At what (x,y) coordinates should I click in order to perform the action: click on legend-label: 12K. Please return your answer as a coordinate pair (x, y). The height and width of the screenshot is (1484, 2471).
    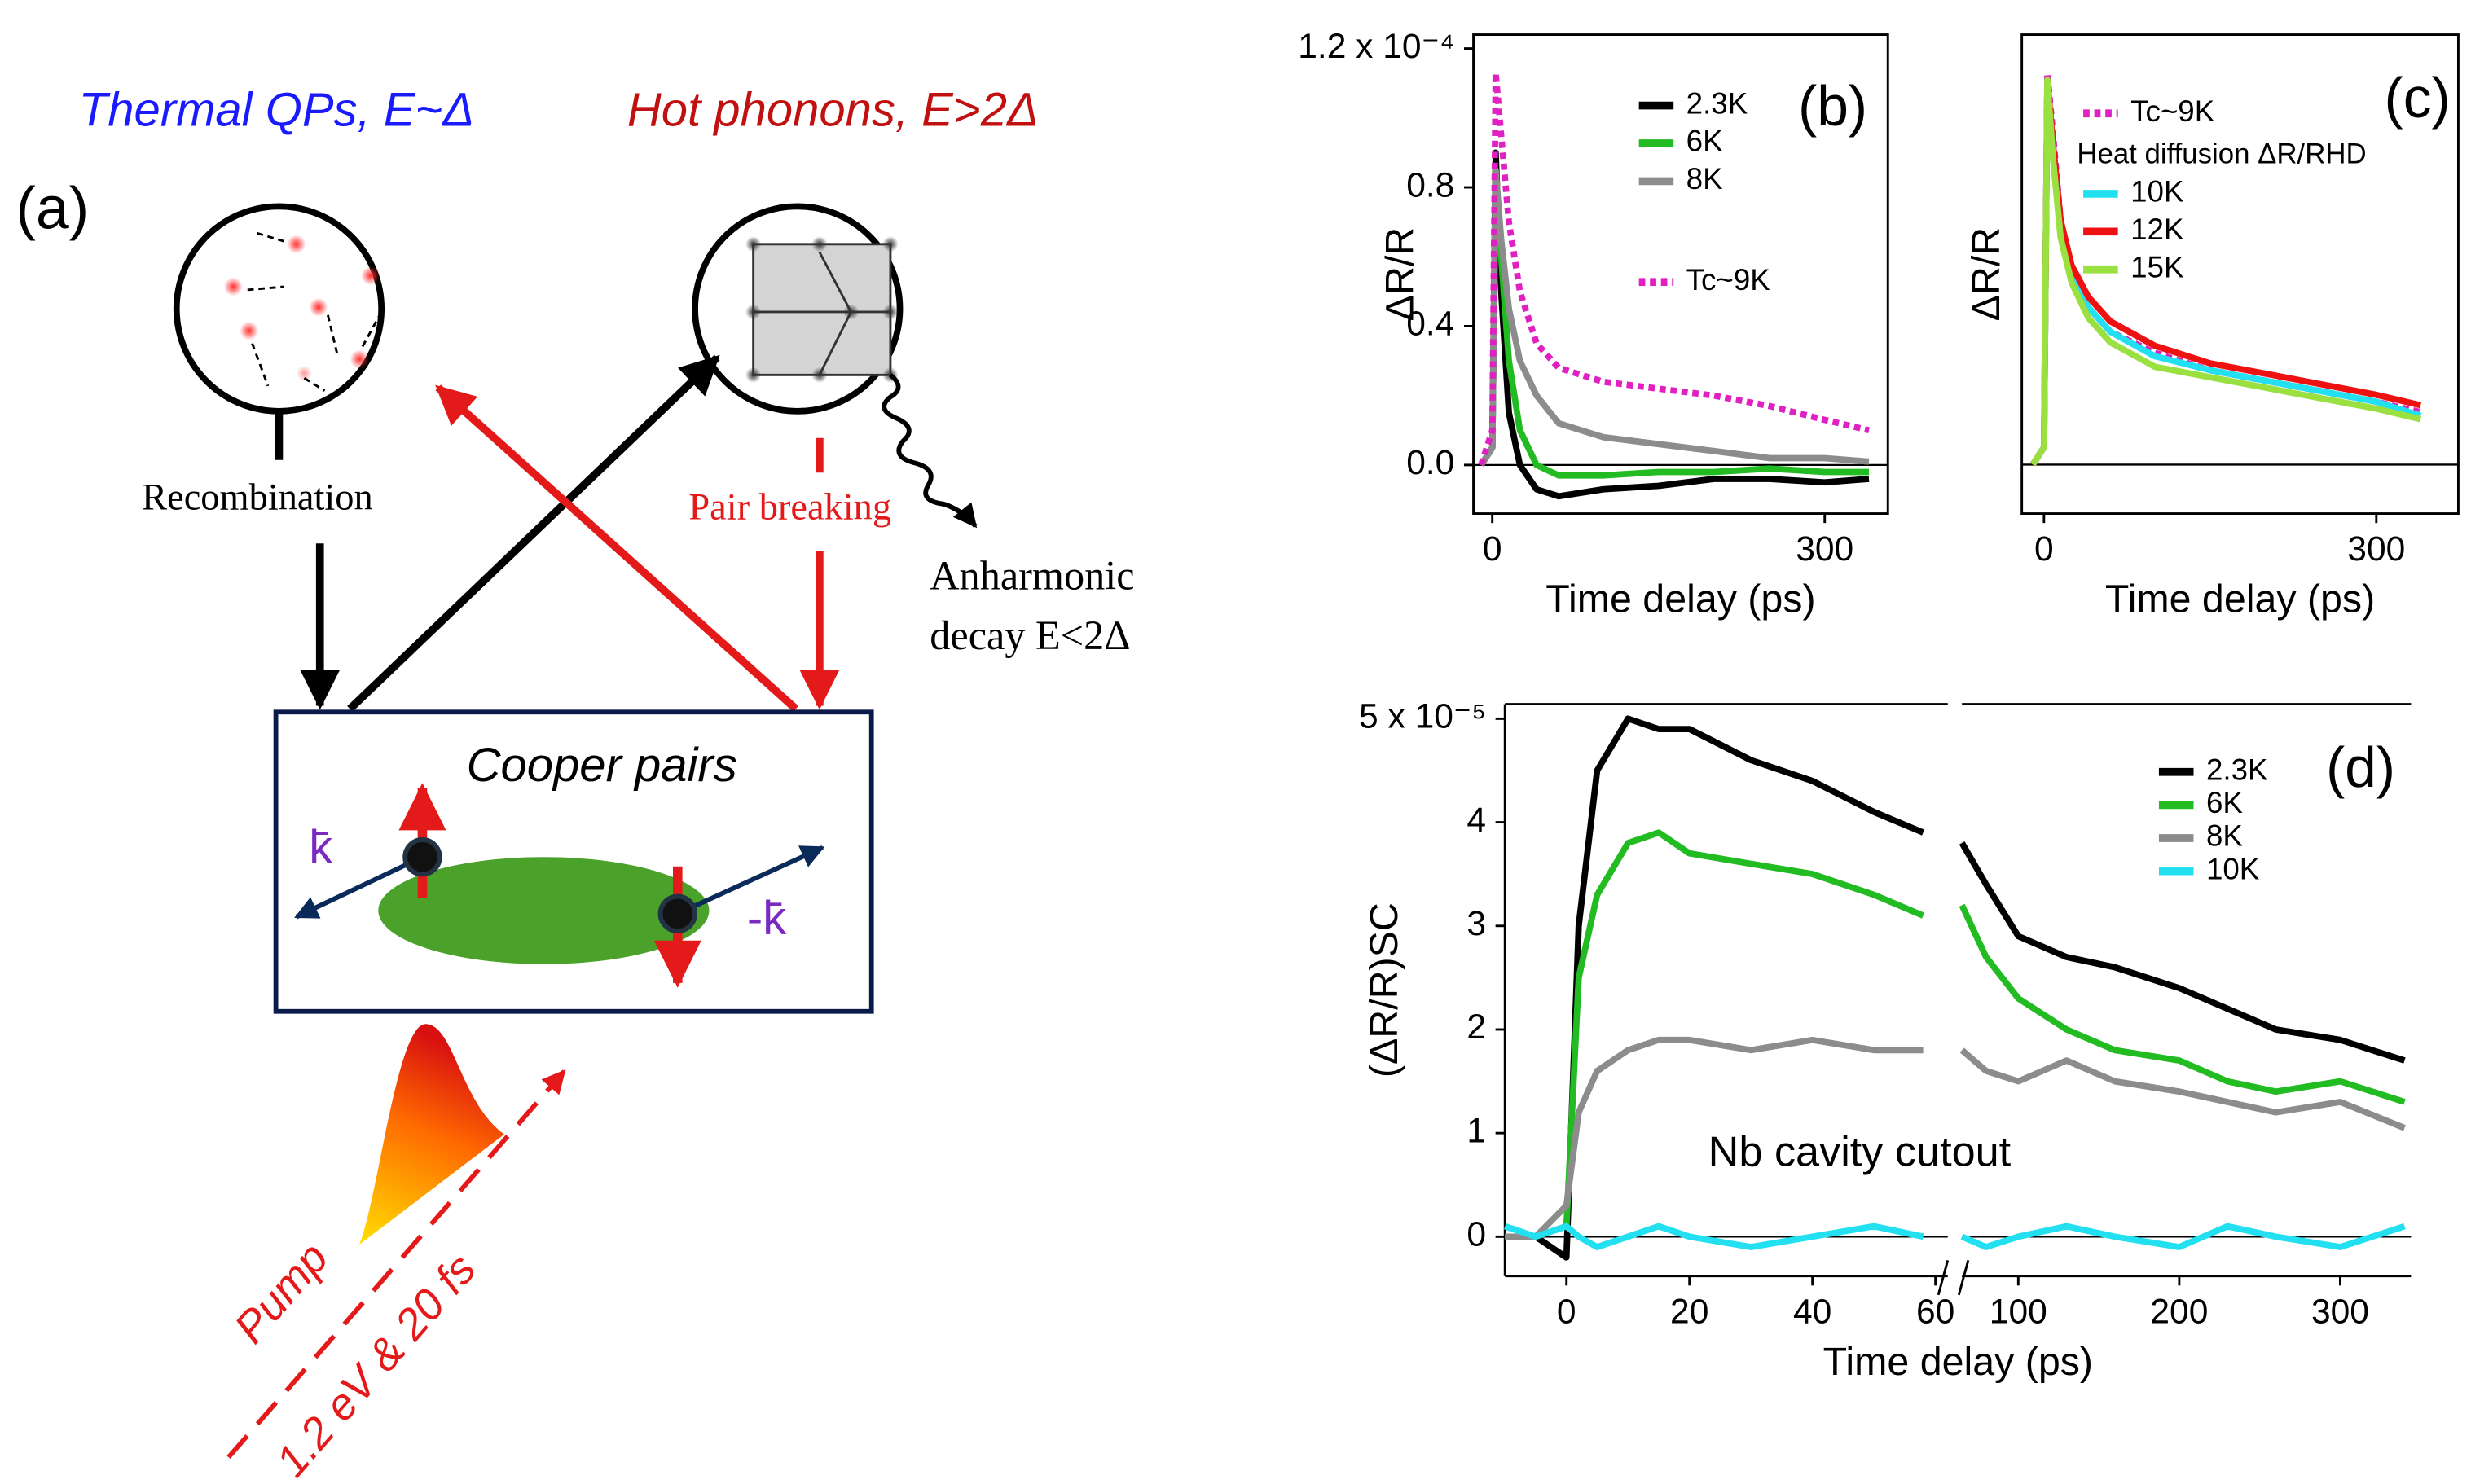
    Looking at the image, I should click on (2157, 229).